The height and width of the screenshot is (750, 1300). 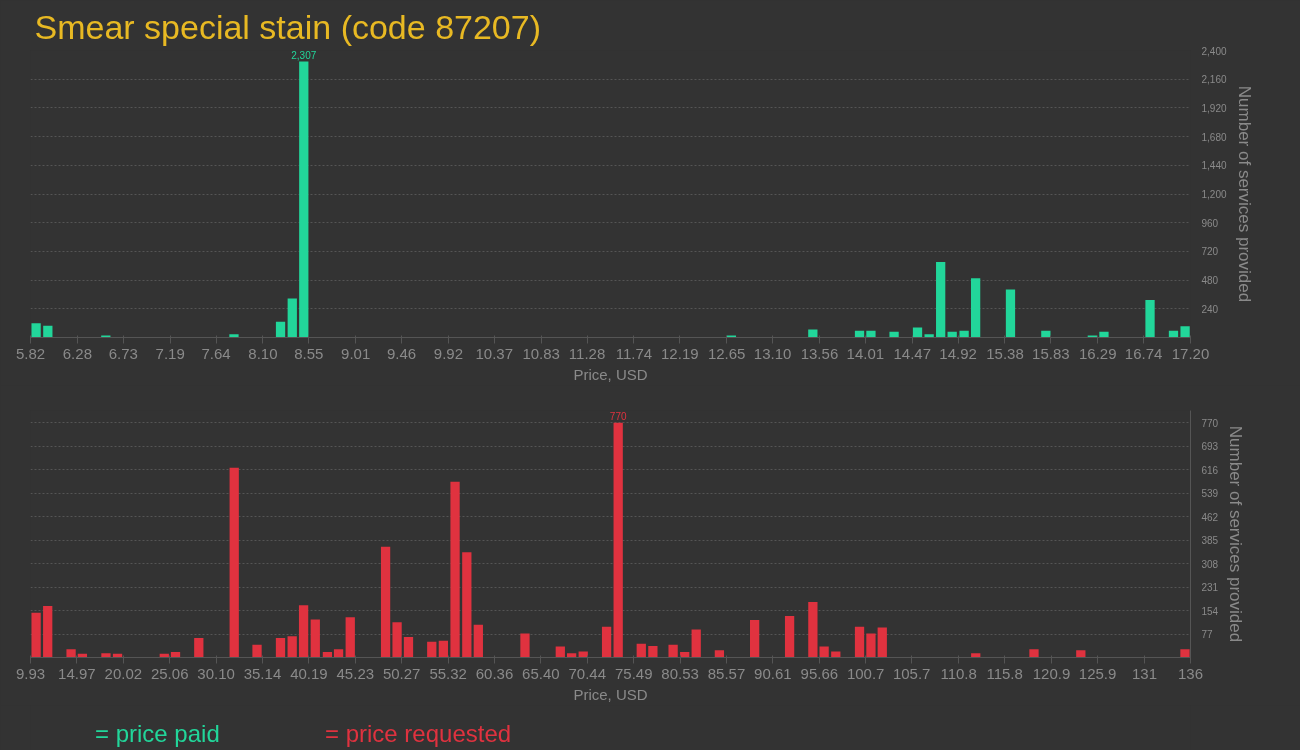 I want to click on x-tick-label: 95.66, so click(x=819, y=673).